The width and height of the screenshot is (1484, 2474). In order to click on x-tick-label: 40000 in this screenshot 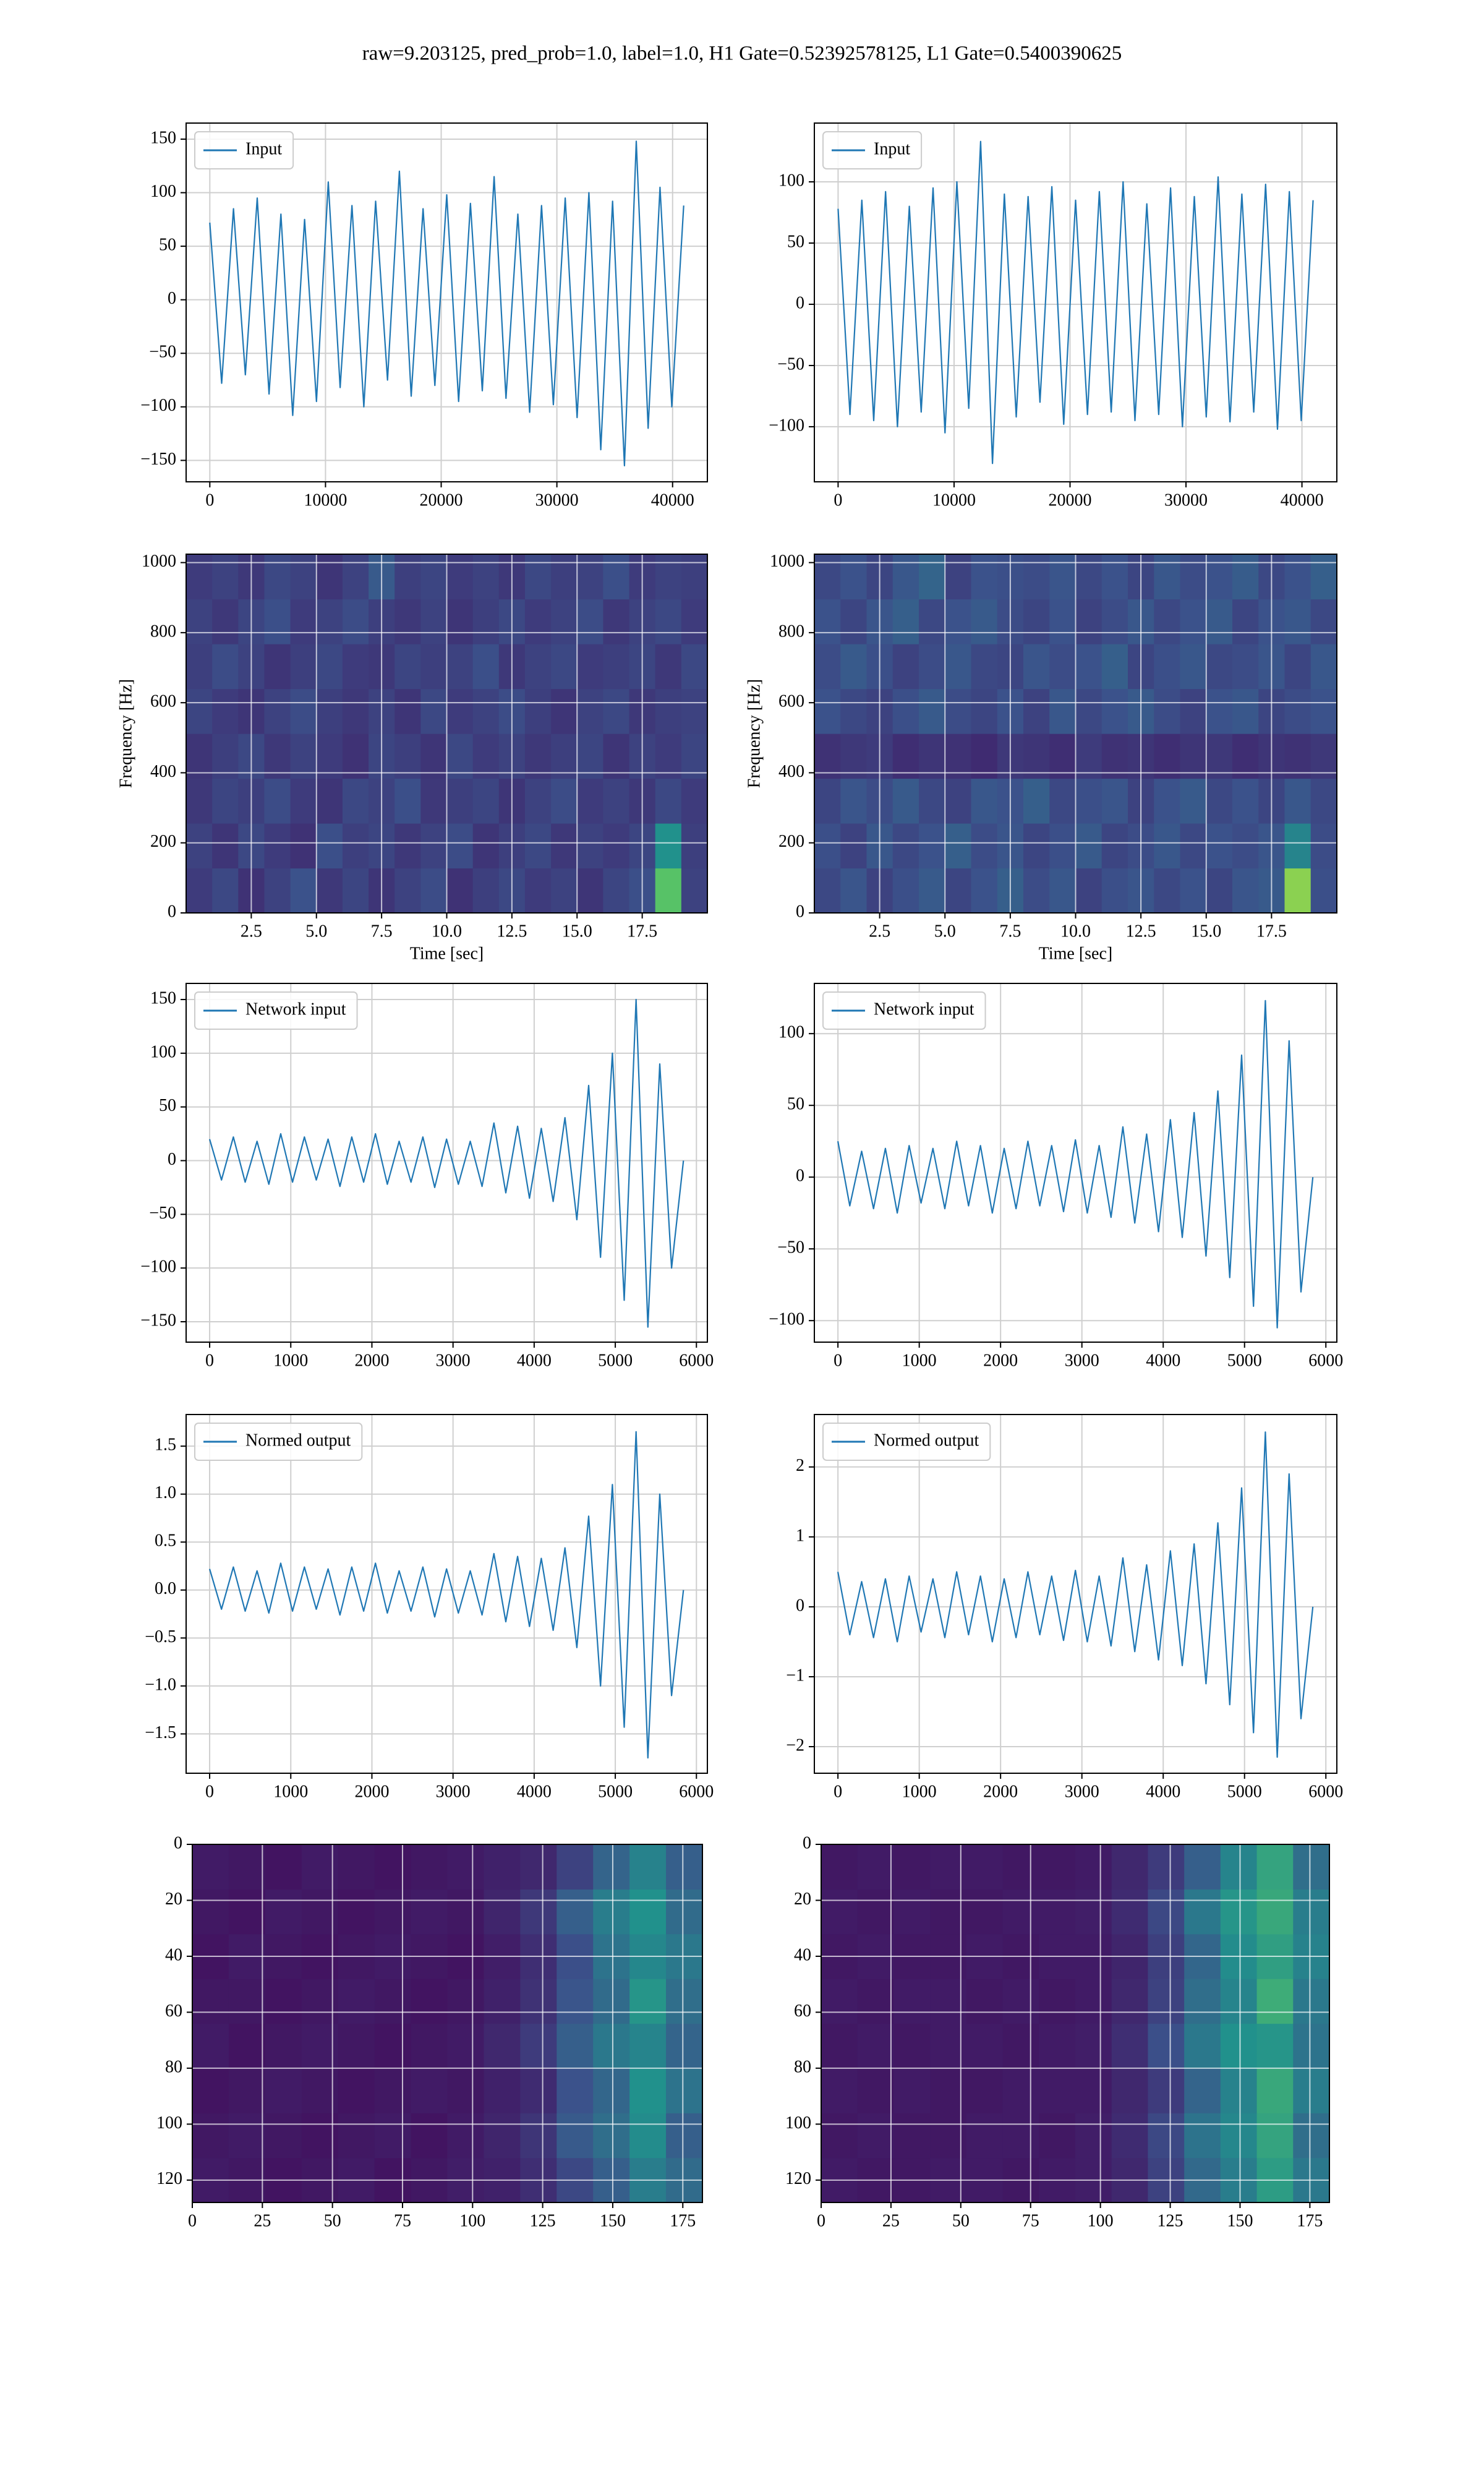, I will do `click(1302, 500)`.